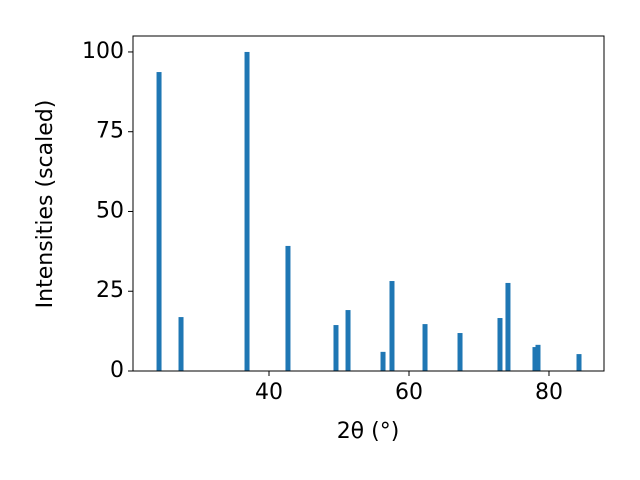 Image resolution: width=640 pixels, height=480 pixels. Describe the element at coordinates (103, 51) in the screenshot. I see `y-tick-label: 100` at that location.